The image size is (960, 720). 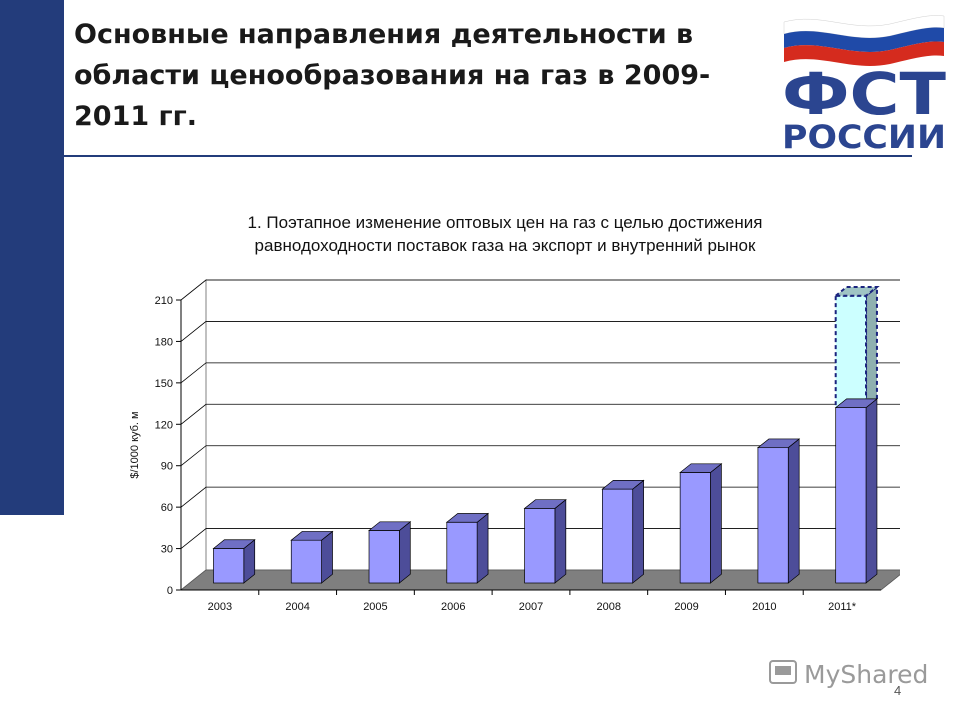 What do you see at coordinates (871, 347) in the screenshot?
I see `projected-bar-side` at bounding box center [871, 347].